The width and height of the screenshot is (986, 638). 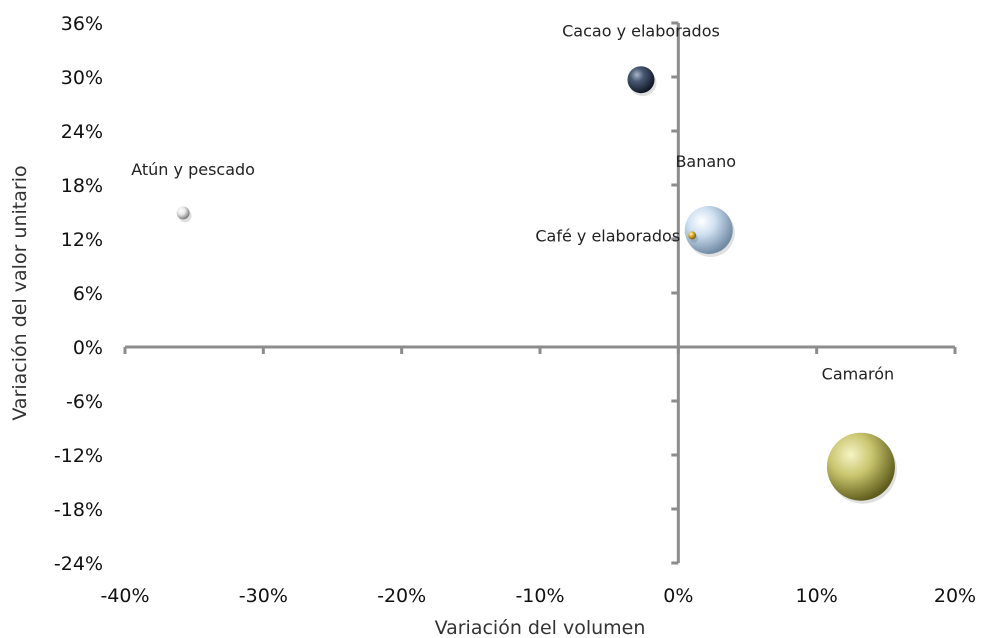 What do you see at coordinates (78, 564) in the screenshot?
I see `y-tick-label: -24%` at bounding box center [78, 564].